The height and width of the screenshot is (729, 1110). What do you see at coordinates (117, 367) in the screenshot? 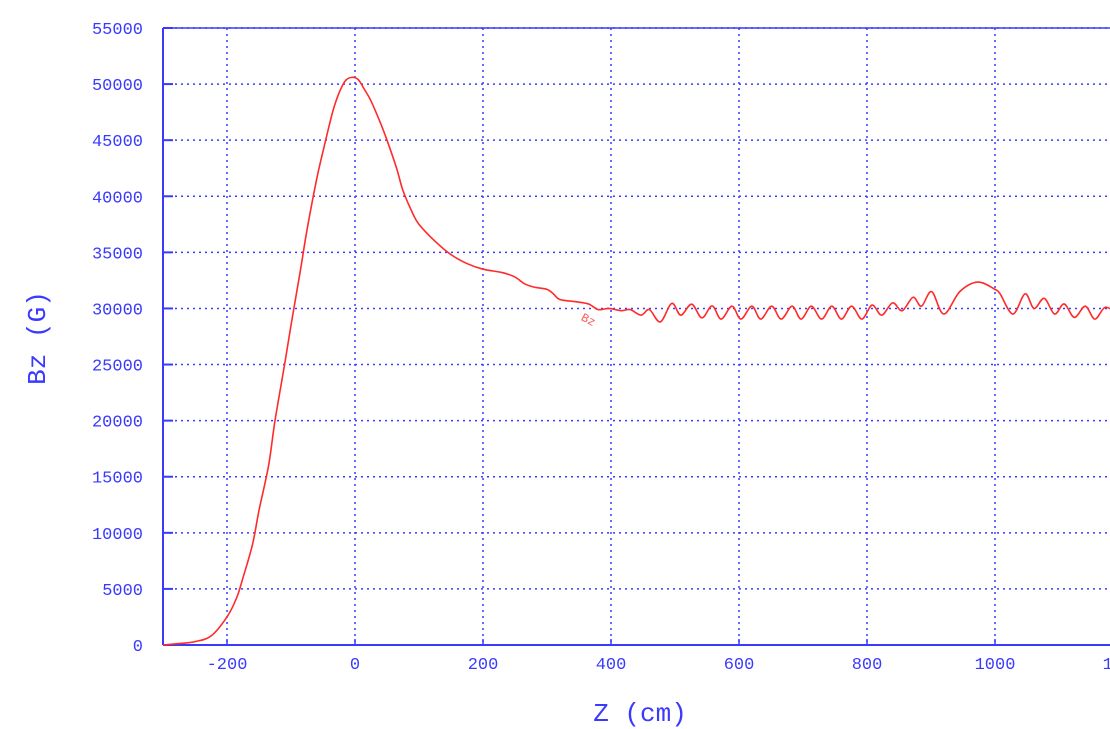
I see `y-tick-label: 25000` at bounding box center [117, 367].